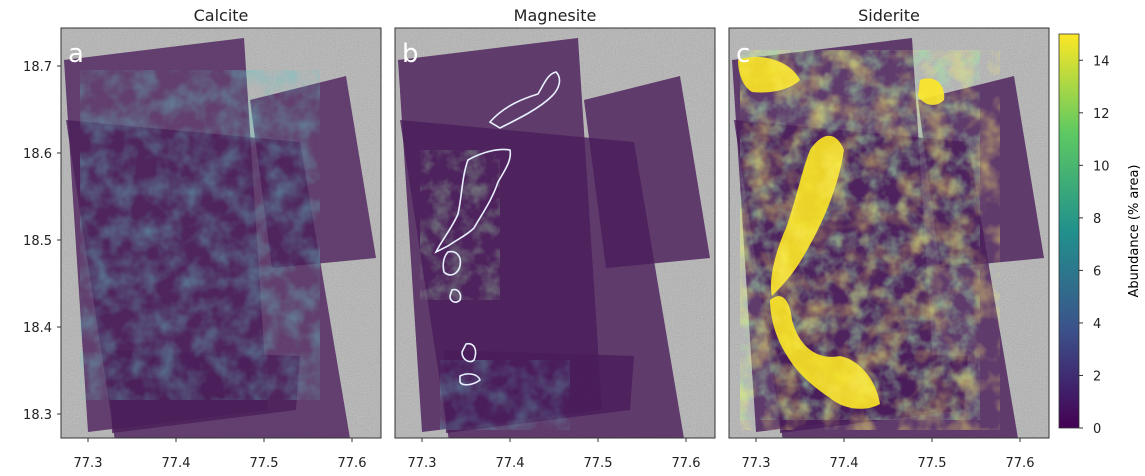 Image resolution: width=1145 pixels, height=476 pixels. I want to click on colorbar-tick-label: 6, so click(1097, 271).